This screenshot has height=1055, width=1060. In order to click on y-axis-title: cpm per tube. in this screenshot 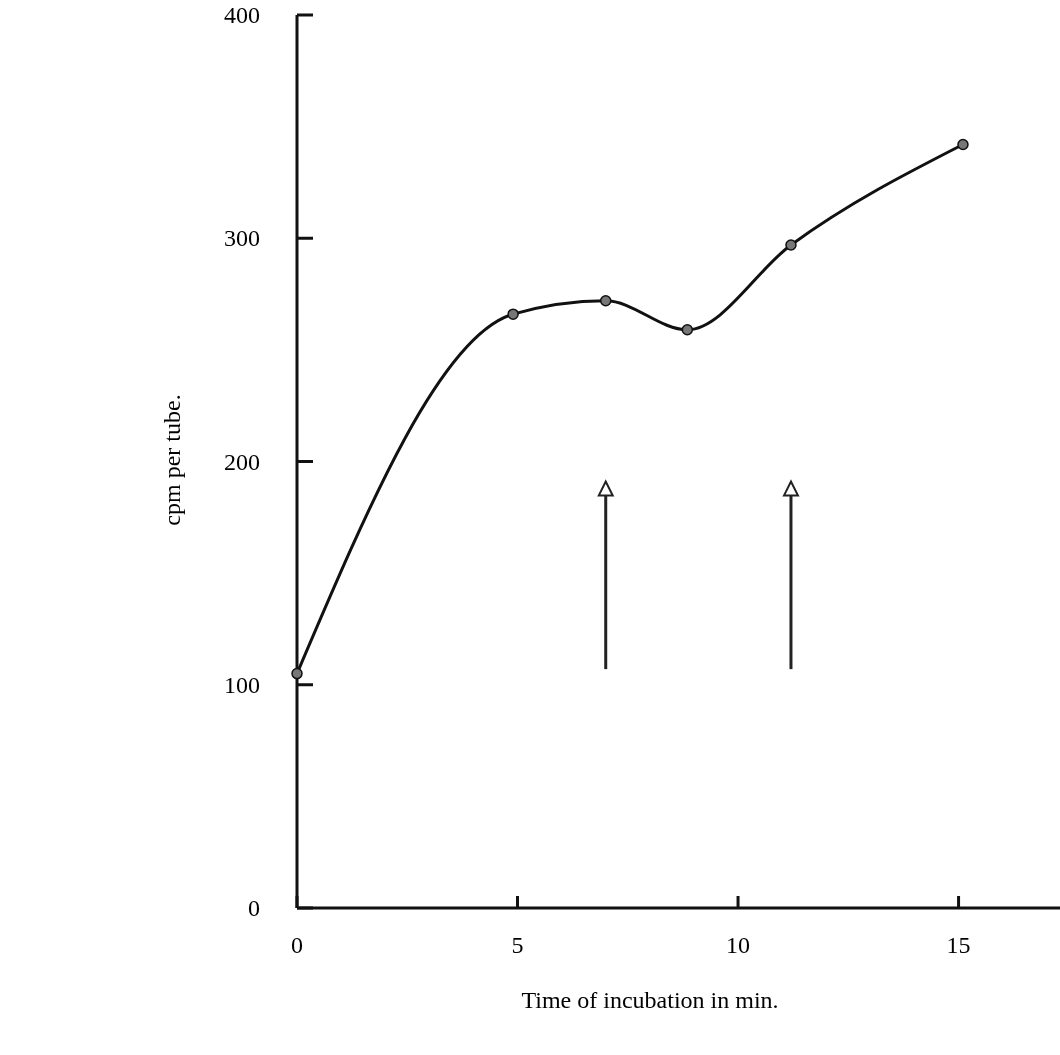, I will do `click(172, 460)`.